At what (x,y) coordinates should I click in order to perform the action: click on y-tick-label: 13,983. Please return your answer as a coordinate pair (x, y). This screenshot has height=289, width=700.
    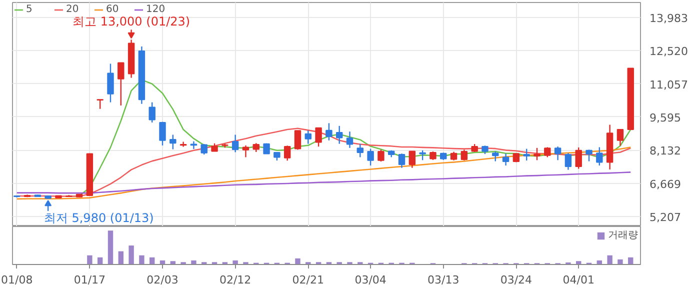
    Looking at the image, I should click on (669, 18).